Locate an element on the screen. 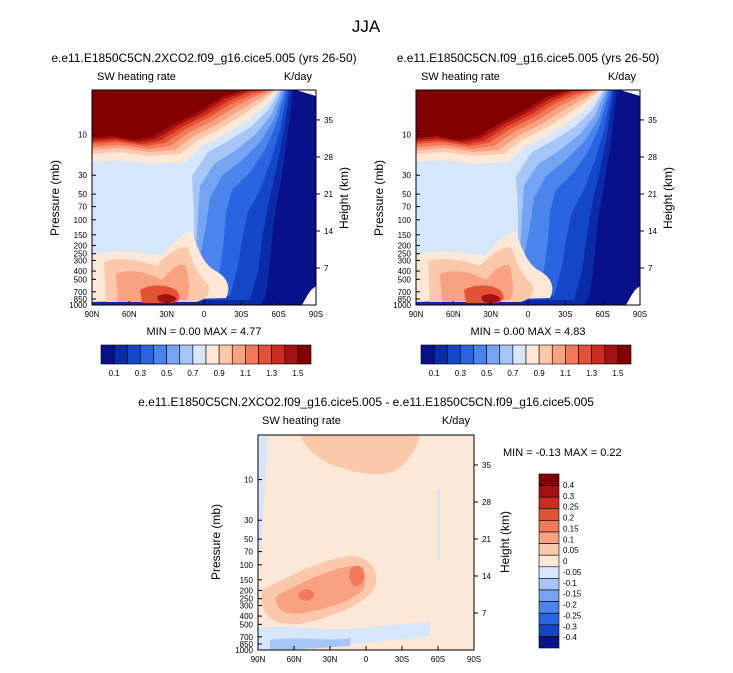 Image resolution: width=733 pixels, height=673 pixels. y-right-tick-label: 7 is located at coordinates (650, 268).